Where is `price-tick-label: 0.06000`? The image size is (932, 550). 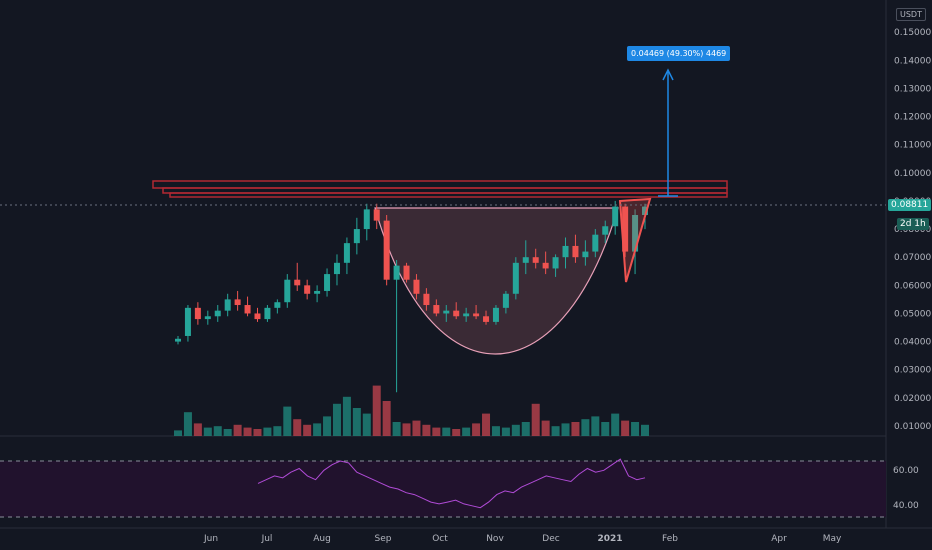
price-tick-label: 0.06000 is located at coordinates (912, 286).